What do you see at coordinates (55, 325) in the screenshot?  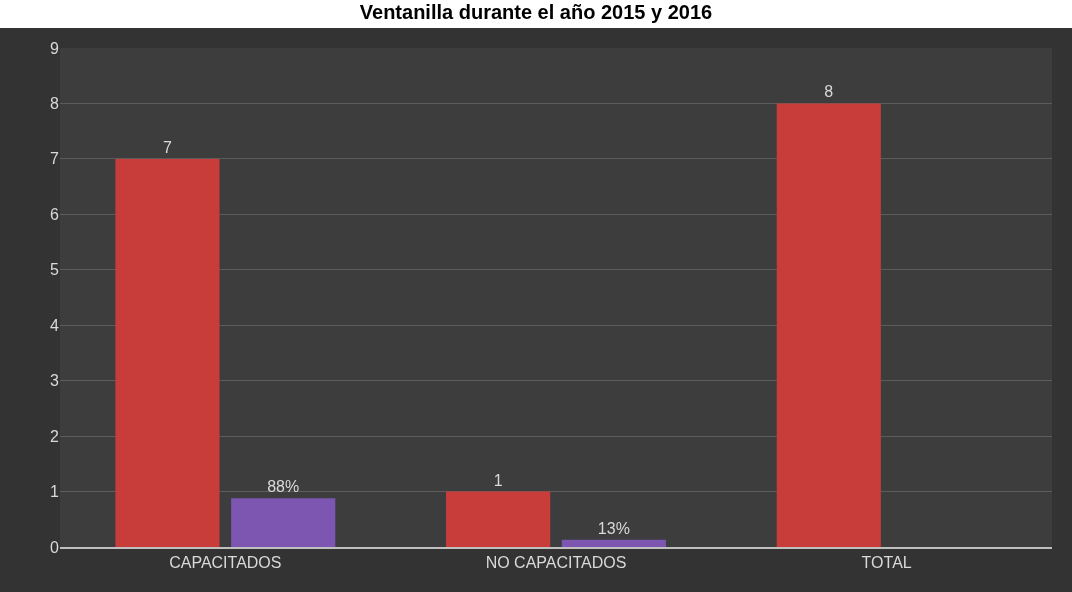 I see `y-tick-label: 4` at bounding box center [55, 325].